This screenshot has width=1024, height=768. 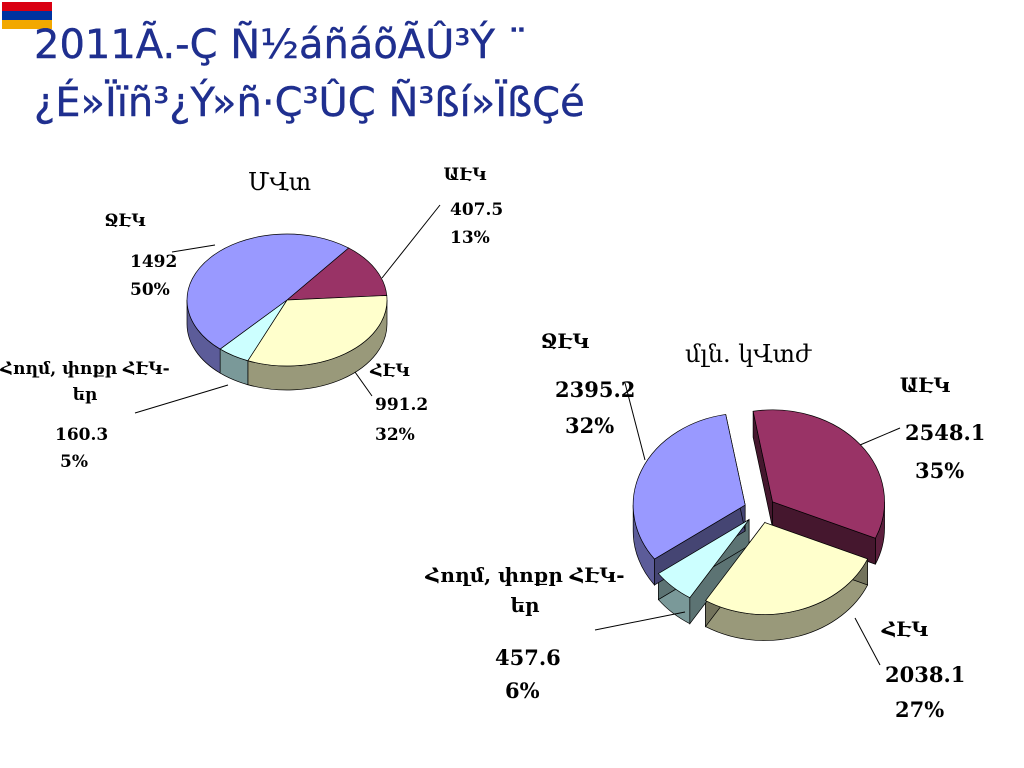 I want to click on percent-label: 27%, so click(x=919, y=709).